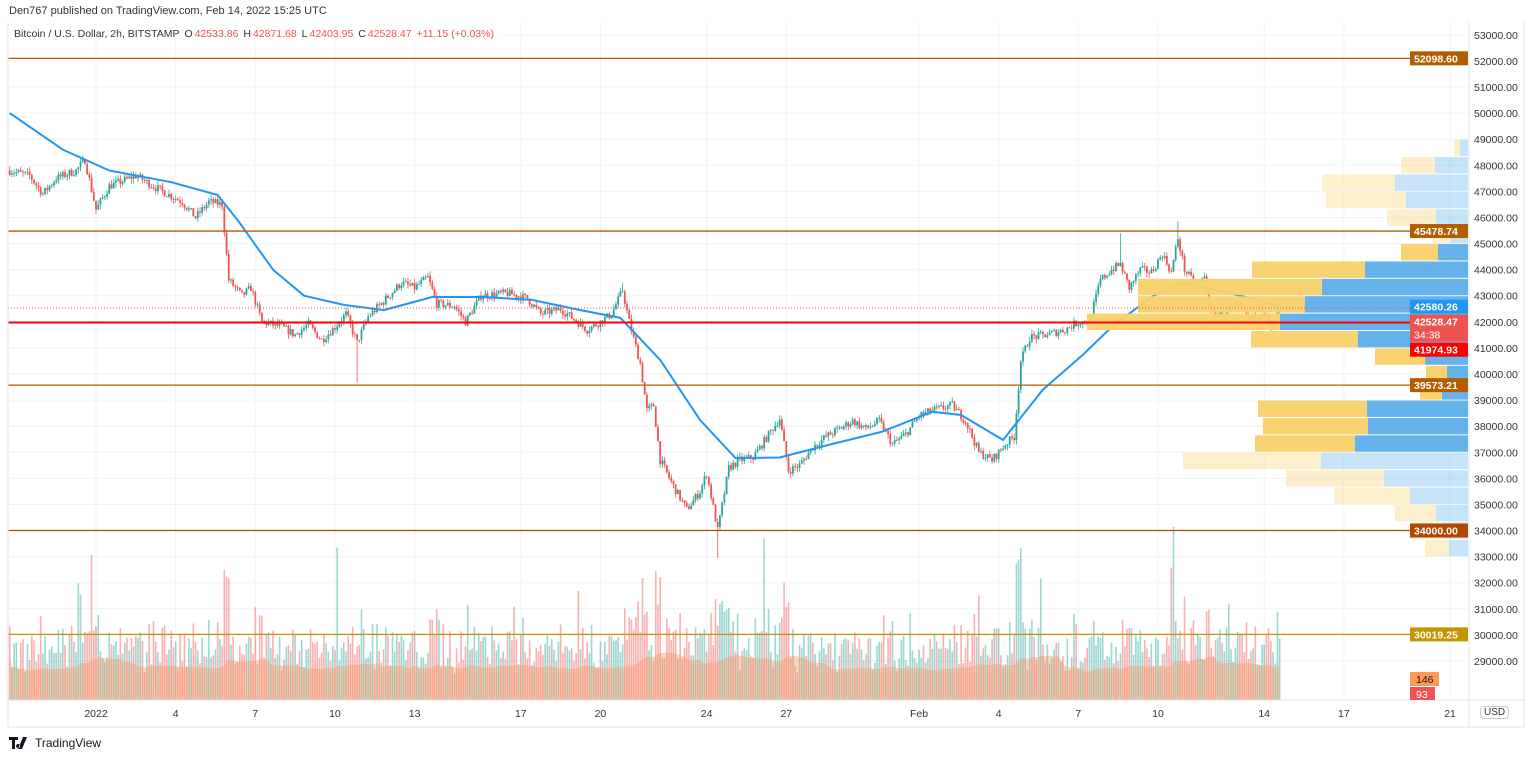 Image resolution: width=1536 pixels, height=757 pixels. I want to click on price-axis, so click(1502, 378).